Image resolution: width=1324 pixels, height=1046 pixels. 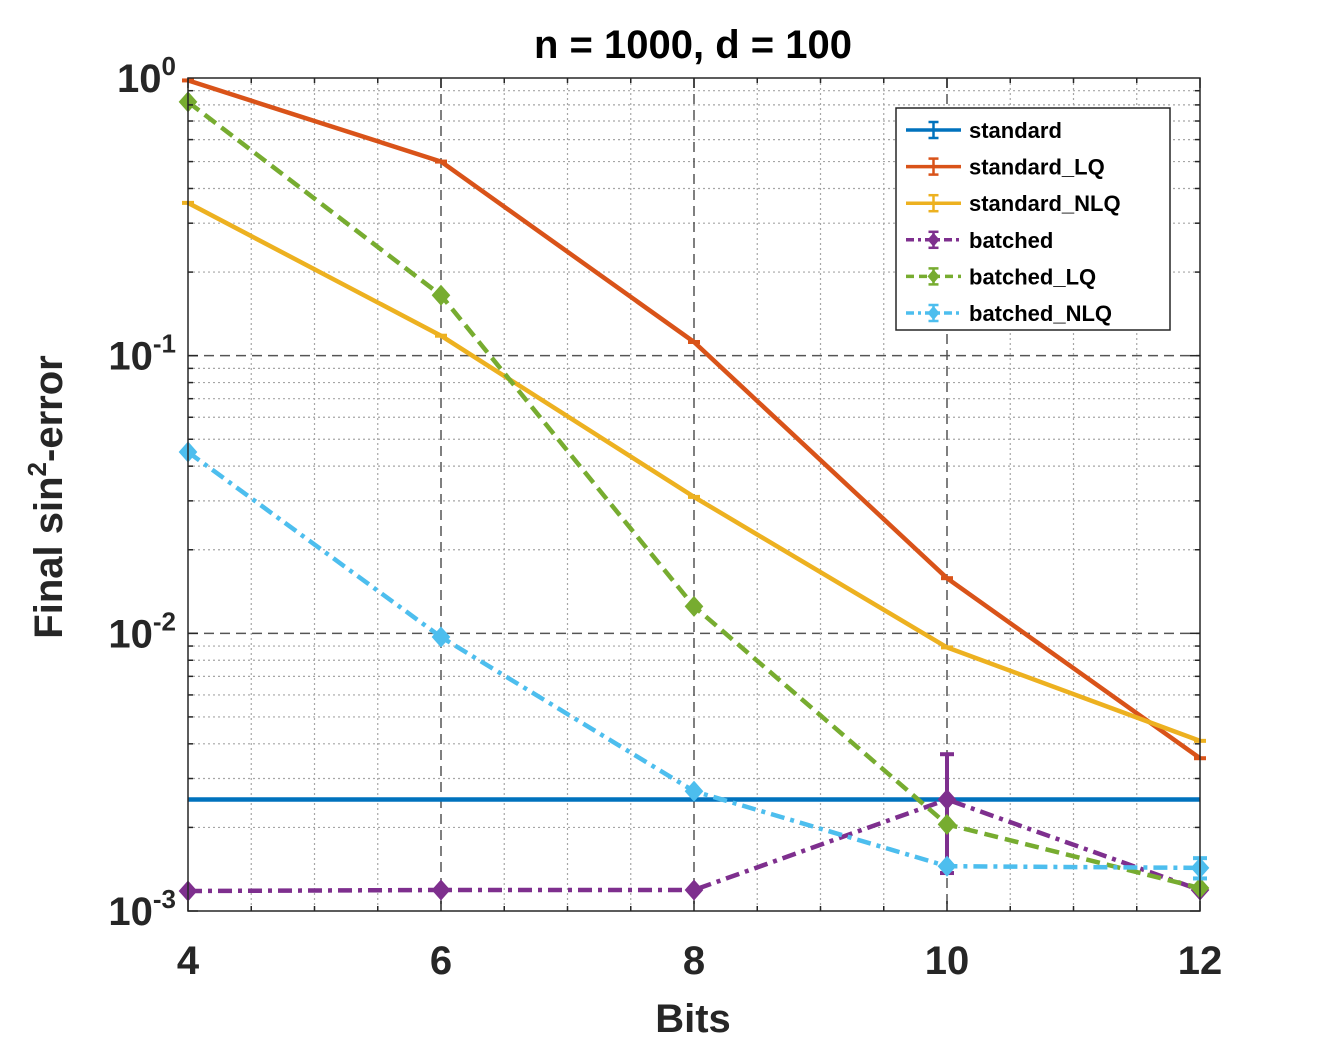 I want to click on legend-label-standard: standard, so click(x=1015, y=130).